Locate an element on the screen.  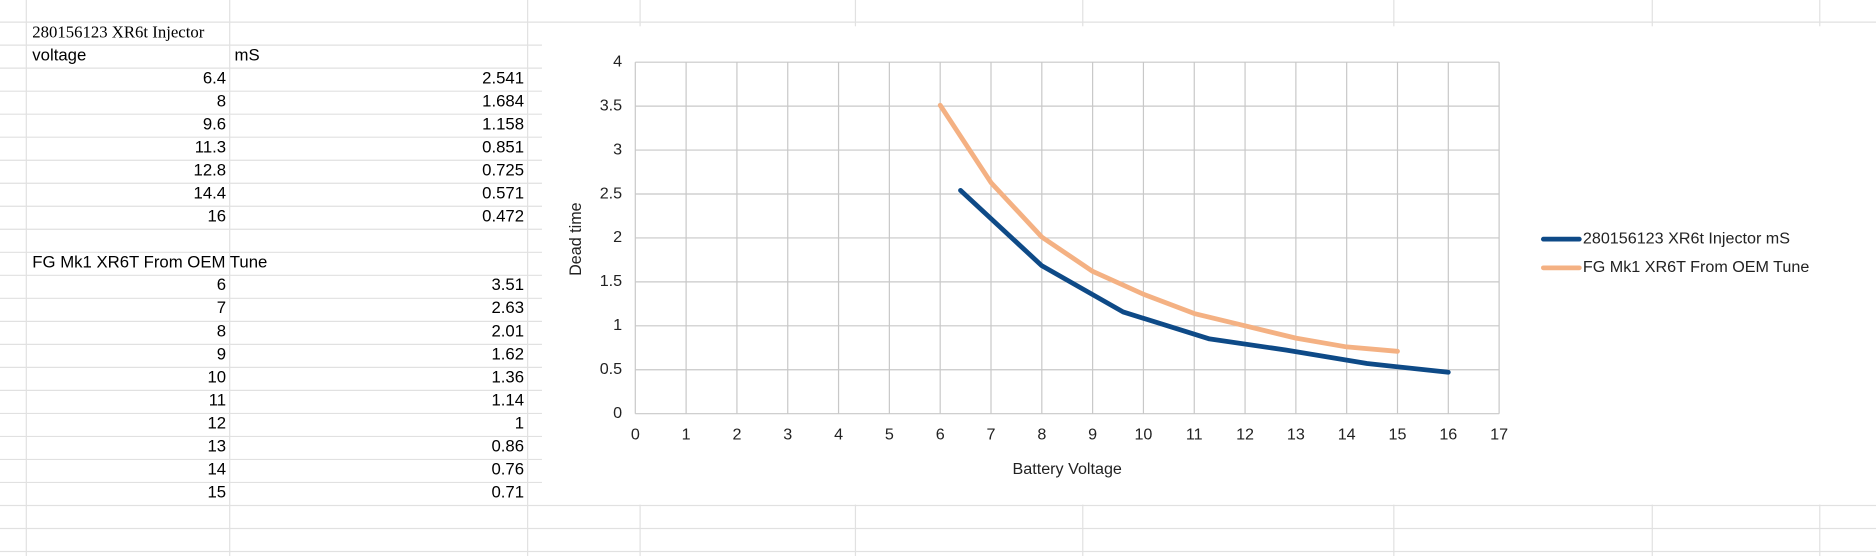
cell: 1.158 is located at coordinates (503, 123).